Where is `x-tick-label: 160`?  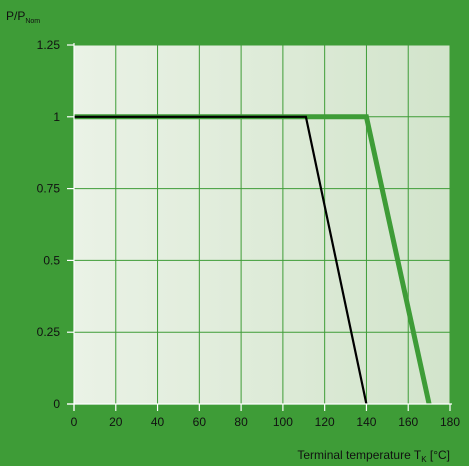
x-tick-label: 160 is located at coordinates (408, 422).